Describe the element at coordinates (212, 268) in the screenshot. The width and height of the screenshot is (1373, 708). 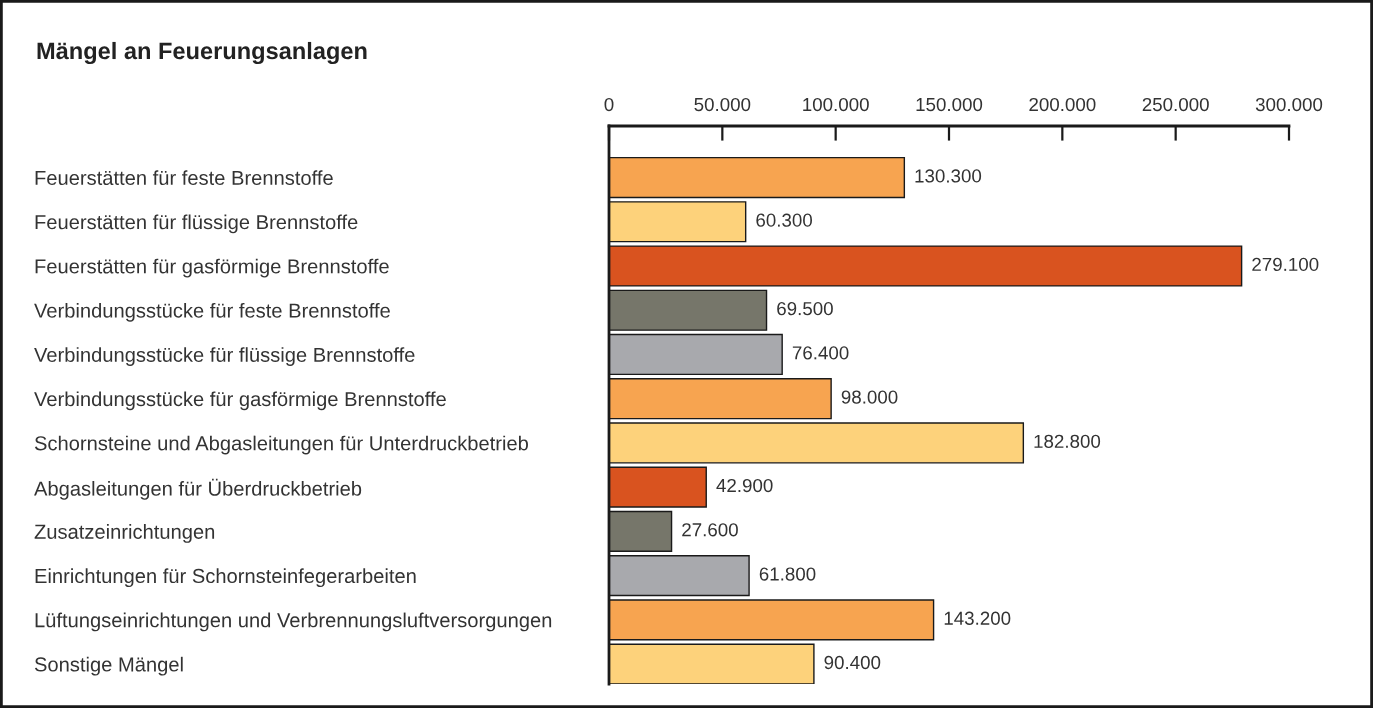
I see `y-tick-label: Feuerstätten für gasförmige Brennstoffe` at that location.